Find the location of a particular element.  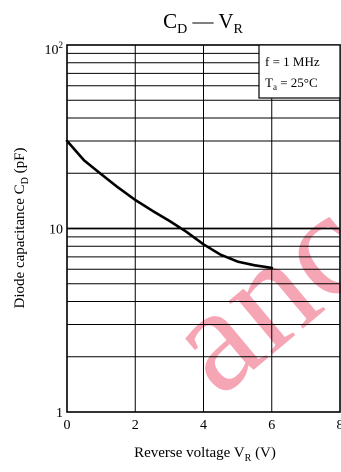

conditions-box-frame is located at coordinates (299, 71).